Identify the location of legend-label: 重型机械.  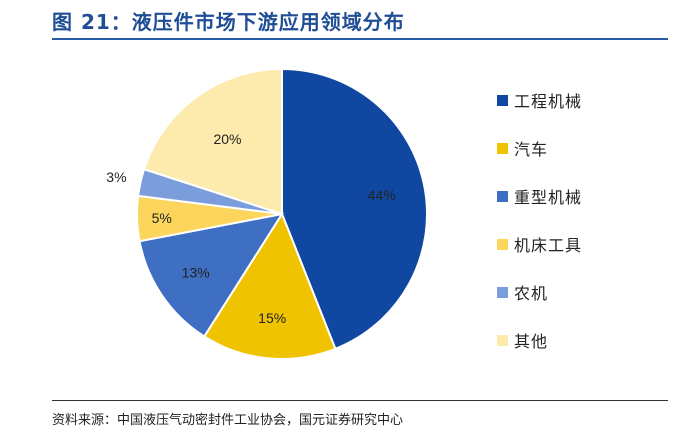
(548, 197).